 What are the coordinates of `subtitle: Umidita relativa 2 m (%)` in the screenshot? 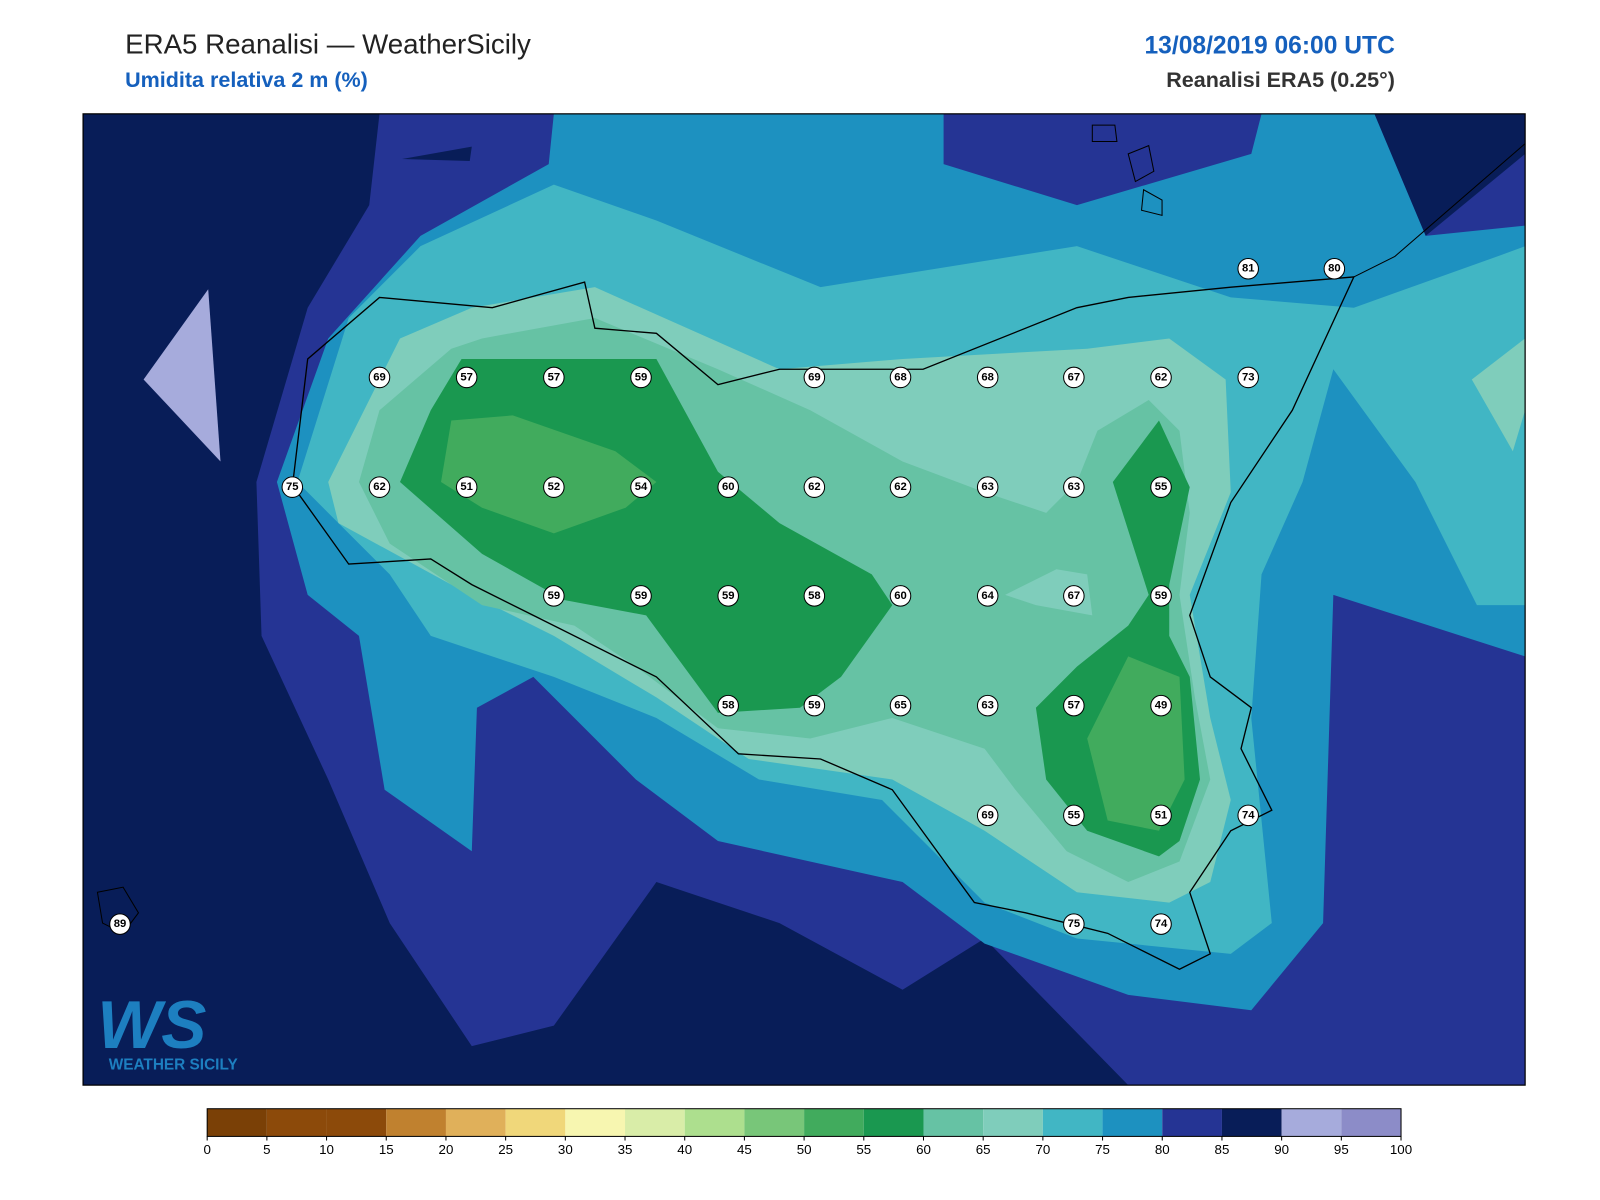 It's located at (246, 80).